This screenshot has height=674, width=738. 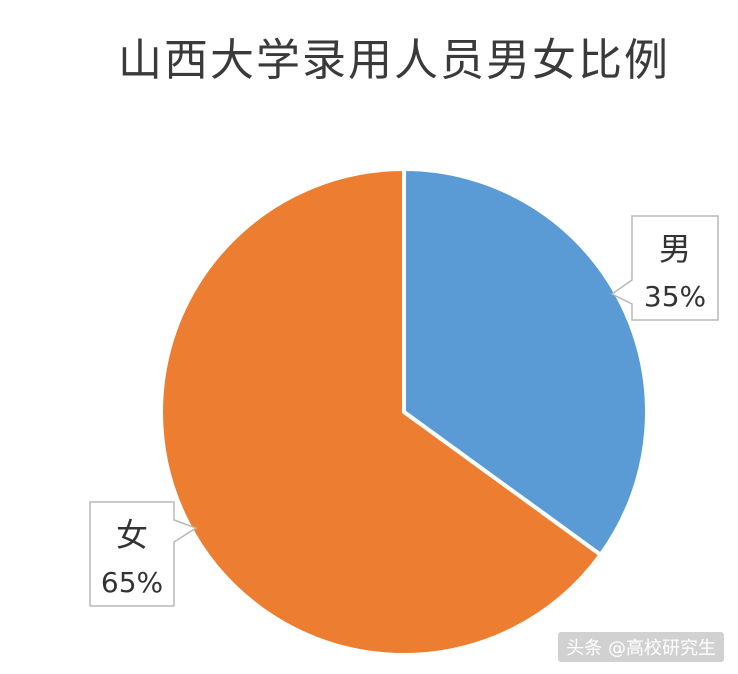 What do you see at coordinates (132, 535) in the screenshot?
I see `slice-label: 女` at bounding box center [132, 535].